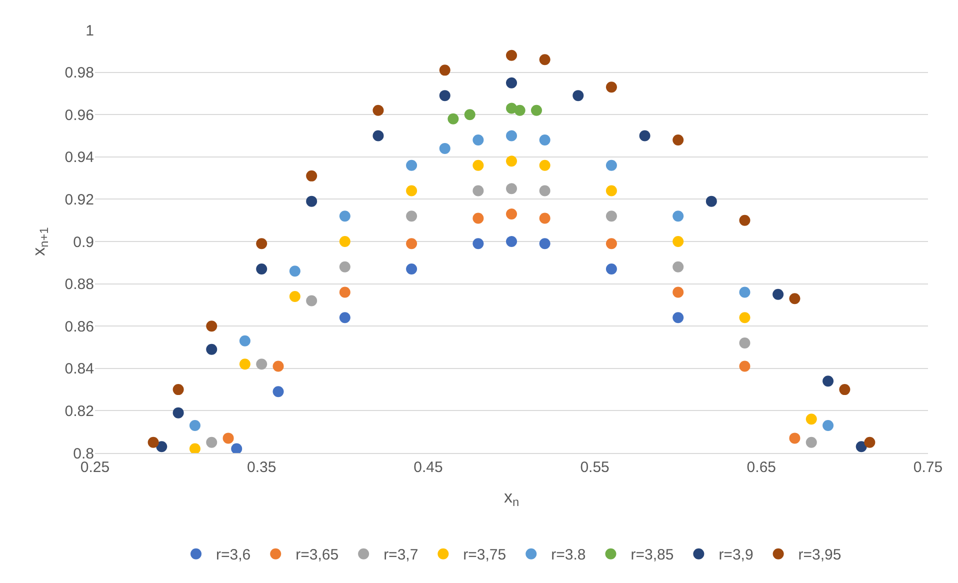 This screenshot has height=583, width=958. I want to click on legend-label: r=3,65, so click(317, 555).